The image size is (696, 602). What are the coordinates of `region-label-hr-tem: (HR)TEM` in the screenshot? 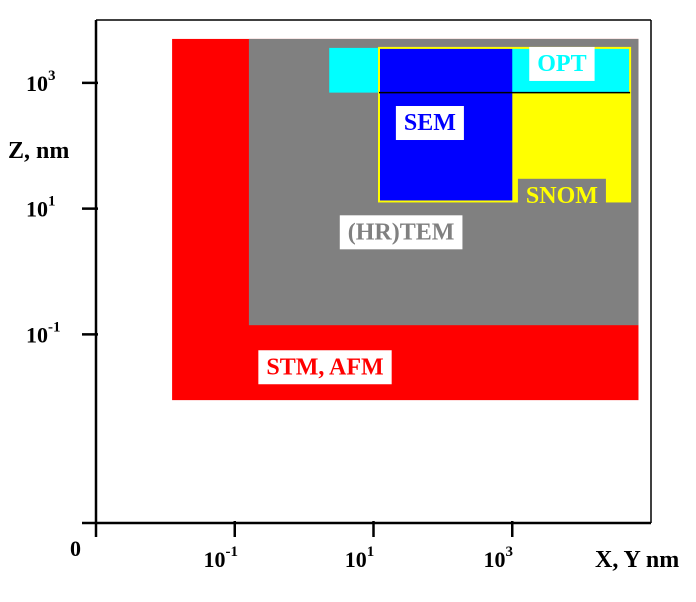 It's located at (401, 232).